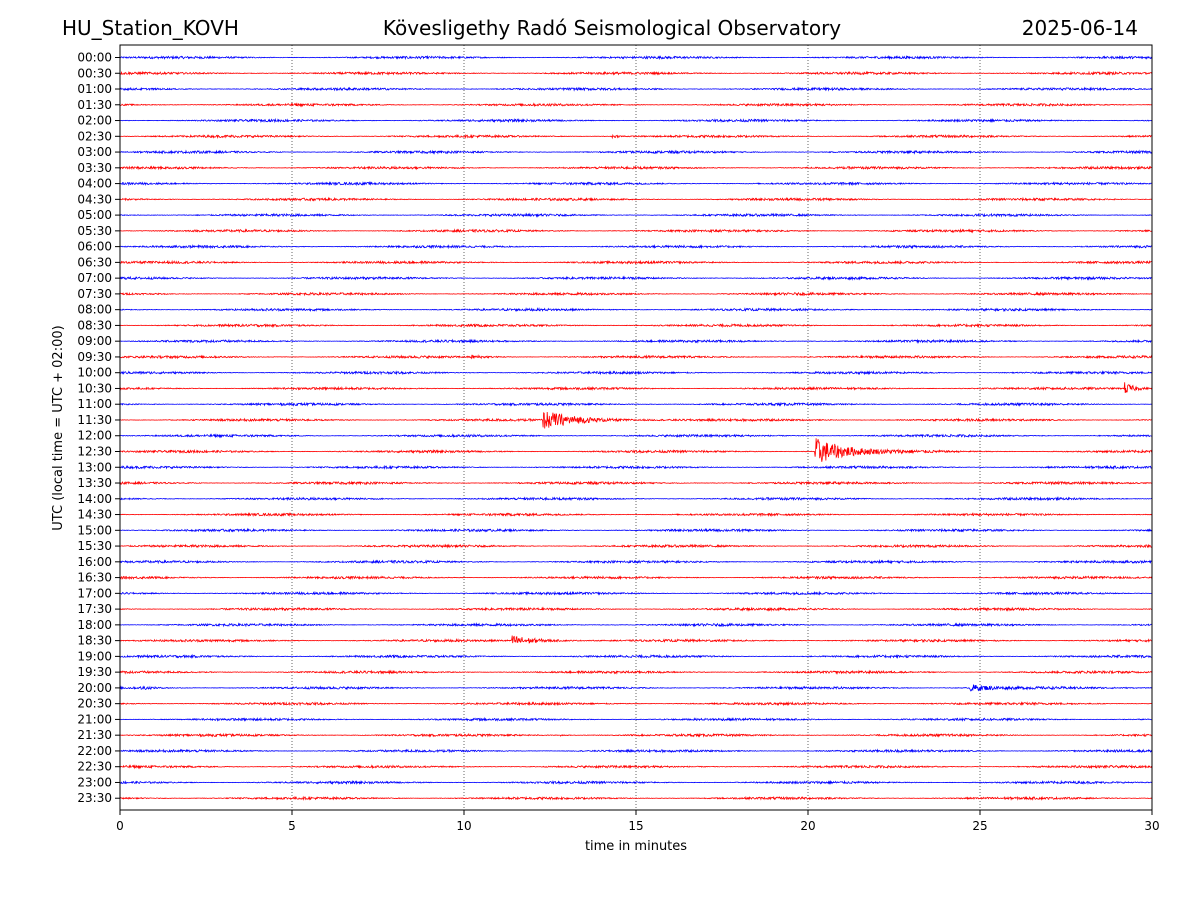 The height and width of the screenshot is (900, 1200). I want to click on trace-09:00, so click(636, 341).